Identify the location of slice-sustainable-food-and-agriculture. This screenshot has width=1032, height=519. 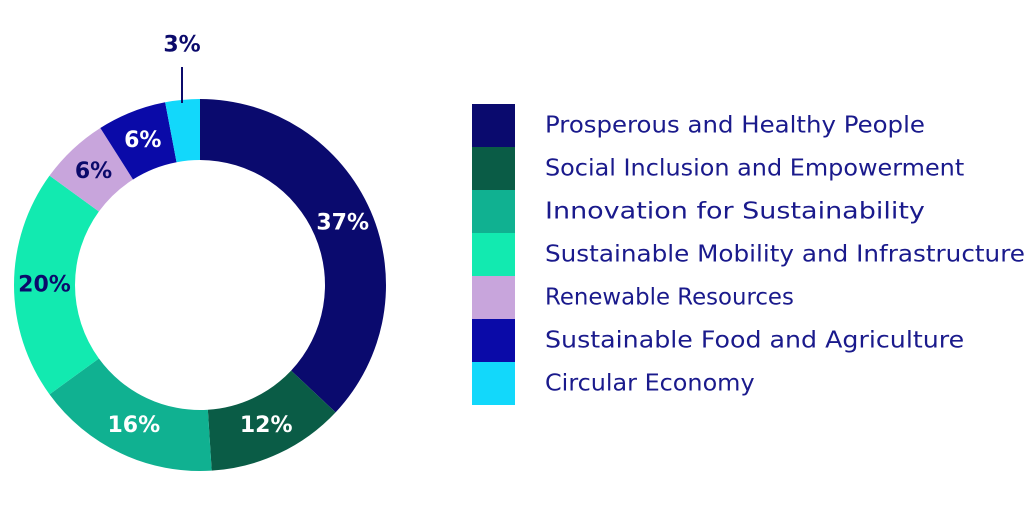
(138, 141).